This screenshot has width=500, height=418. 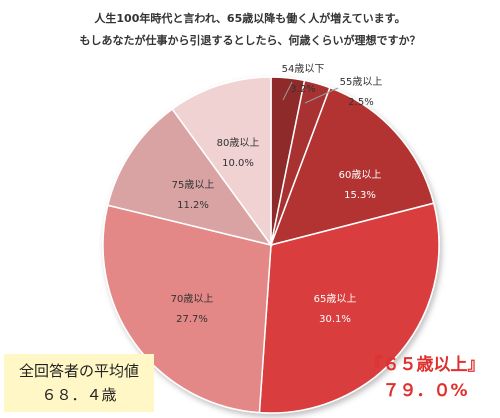 I want to click on over65-box: 『６５歳以上』 ７９．０%, so click(x=425, y=382).